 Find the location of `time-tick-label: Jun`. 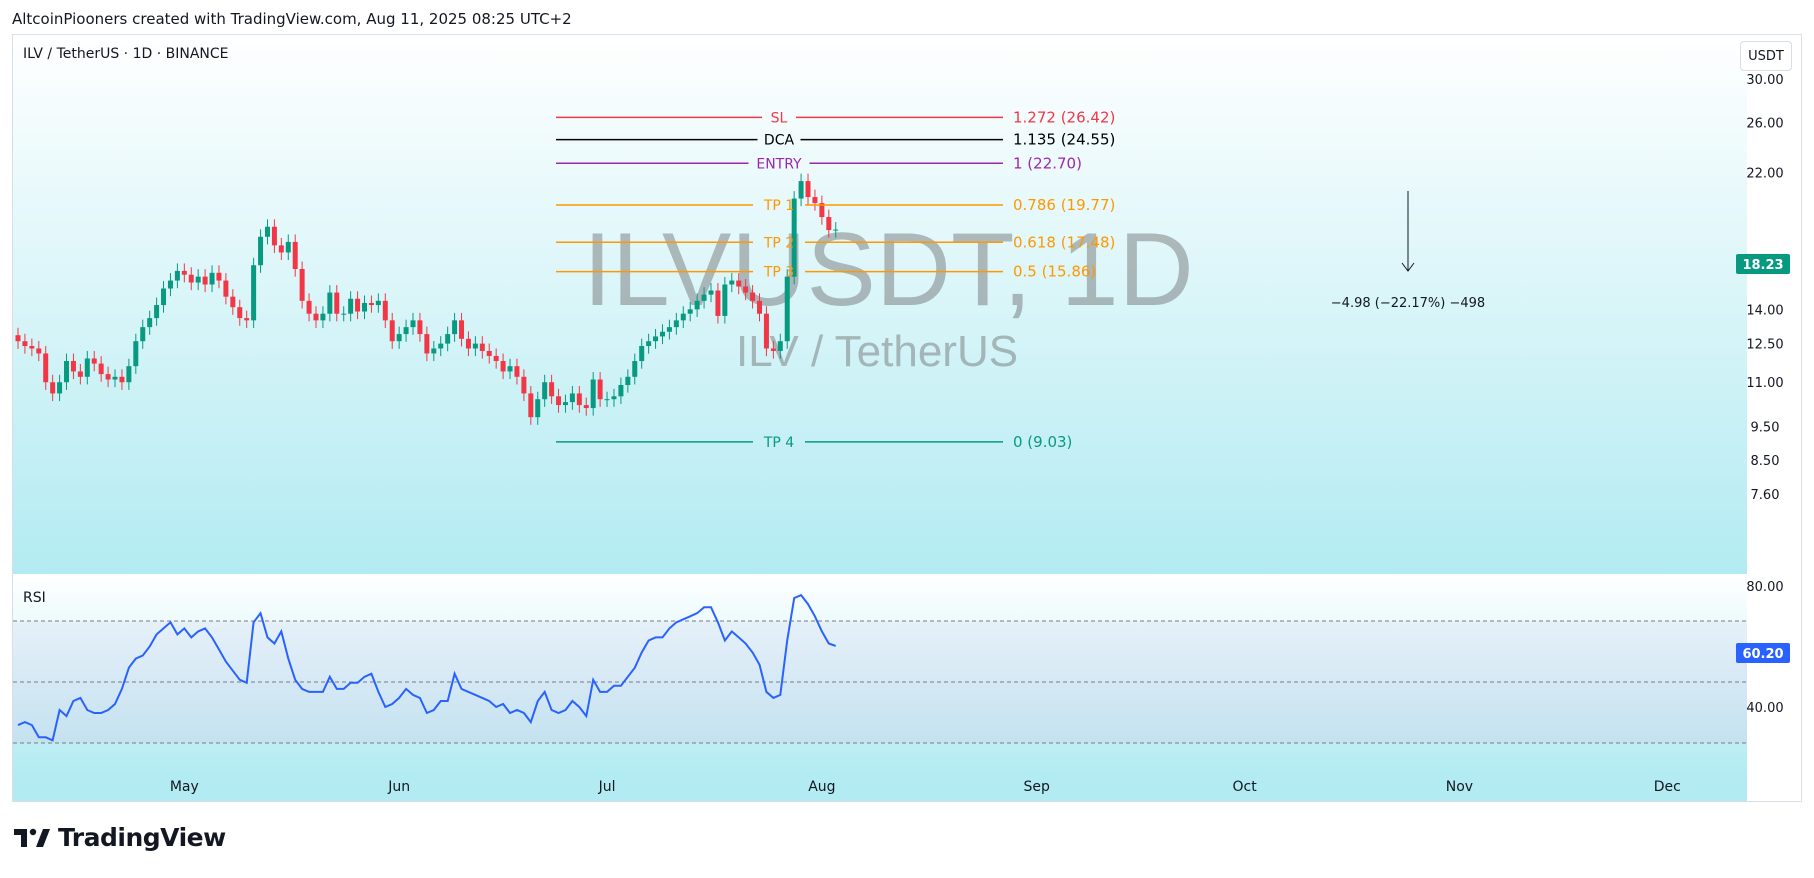

time-tick-label: Jun is located at coordinates (398, 787).